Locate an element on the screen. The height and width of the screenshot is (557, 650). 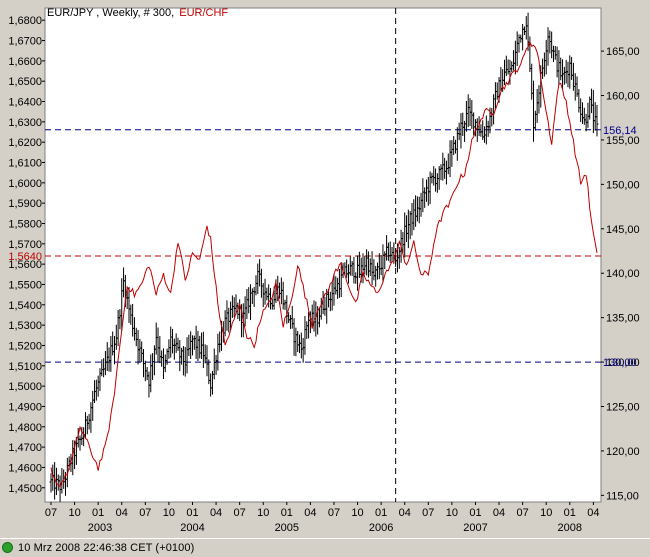
right-tick-label: 145,00 is located at coordinates (623, 230).